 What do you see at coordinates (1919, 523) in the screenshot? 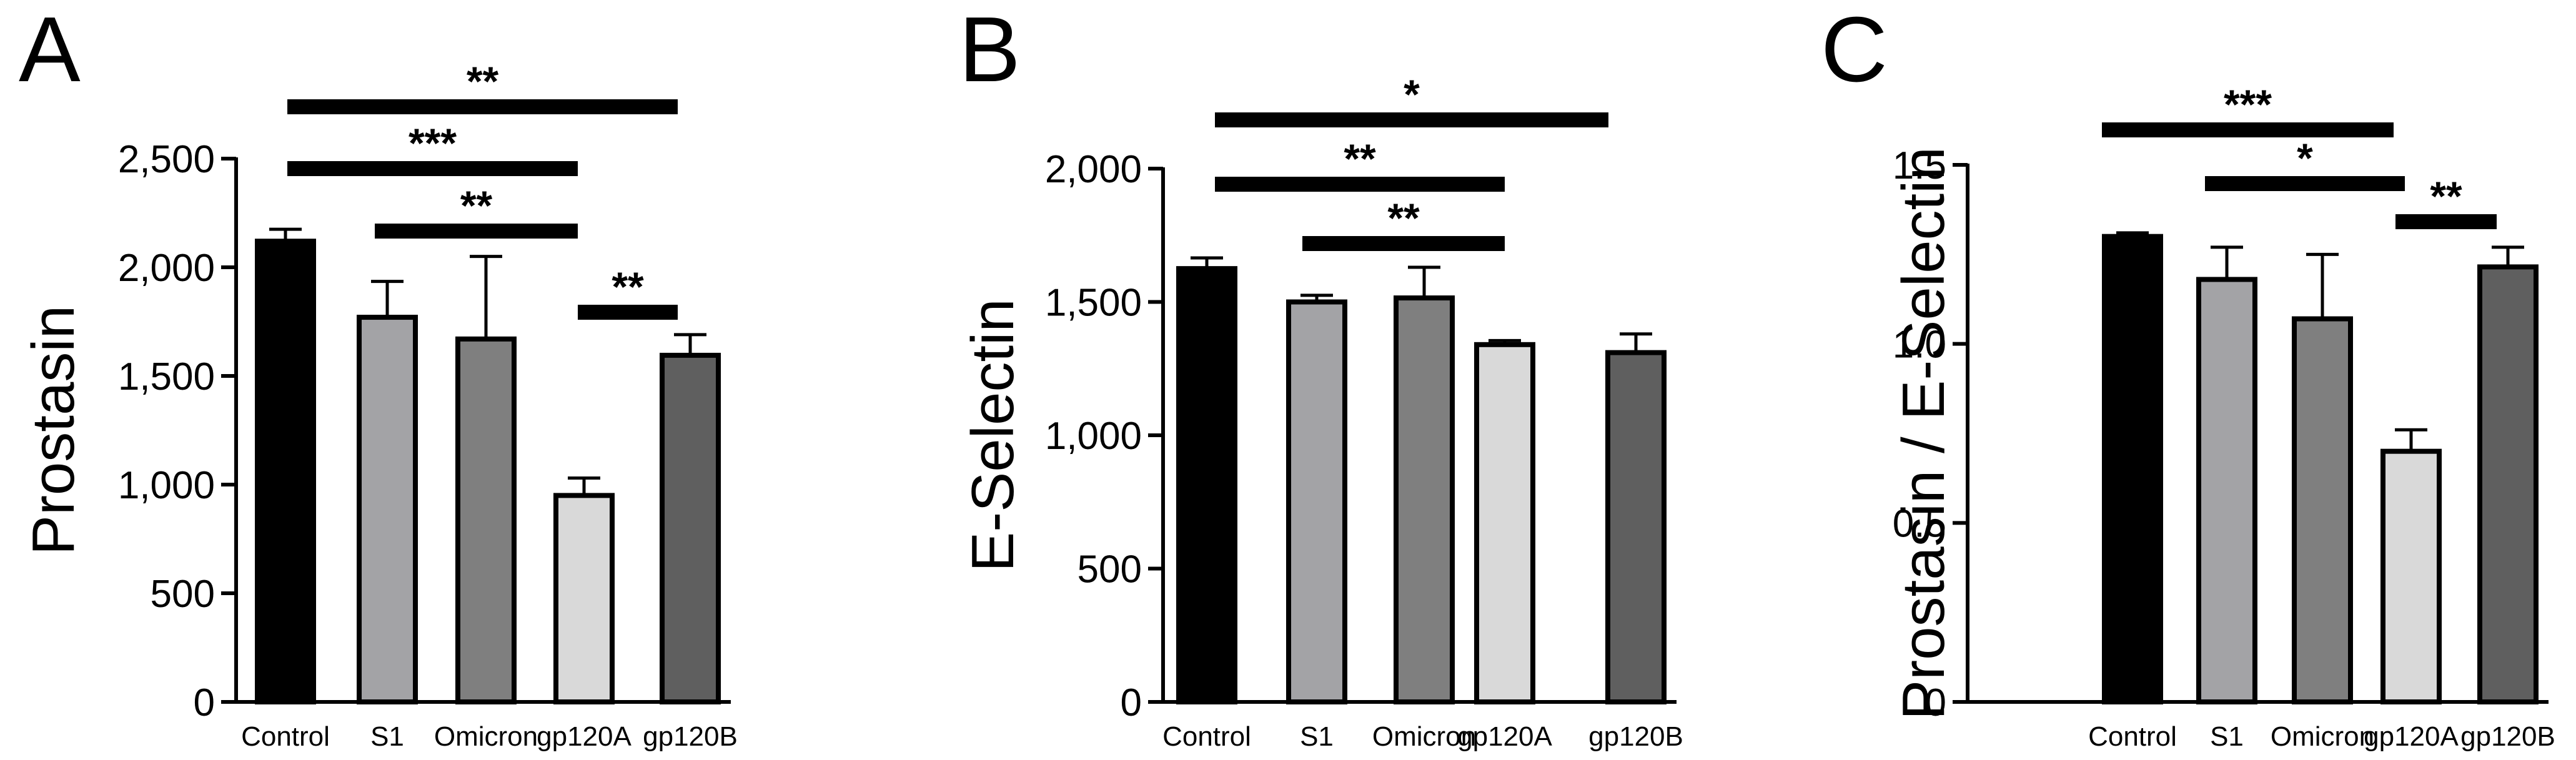
I see `y-tick-label: 0.5` at bounding box center [1919, 523].